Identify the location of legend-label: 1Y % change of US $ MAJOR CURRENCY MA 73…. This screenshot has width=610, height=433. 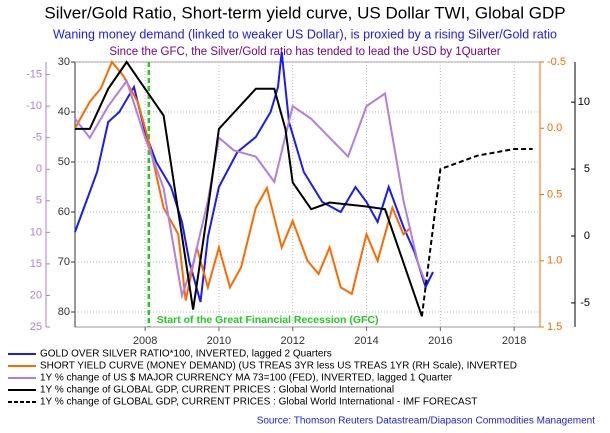
(246, 378).